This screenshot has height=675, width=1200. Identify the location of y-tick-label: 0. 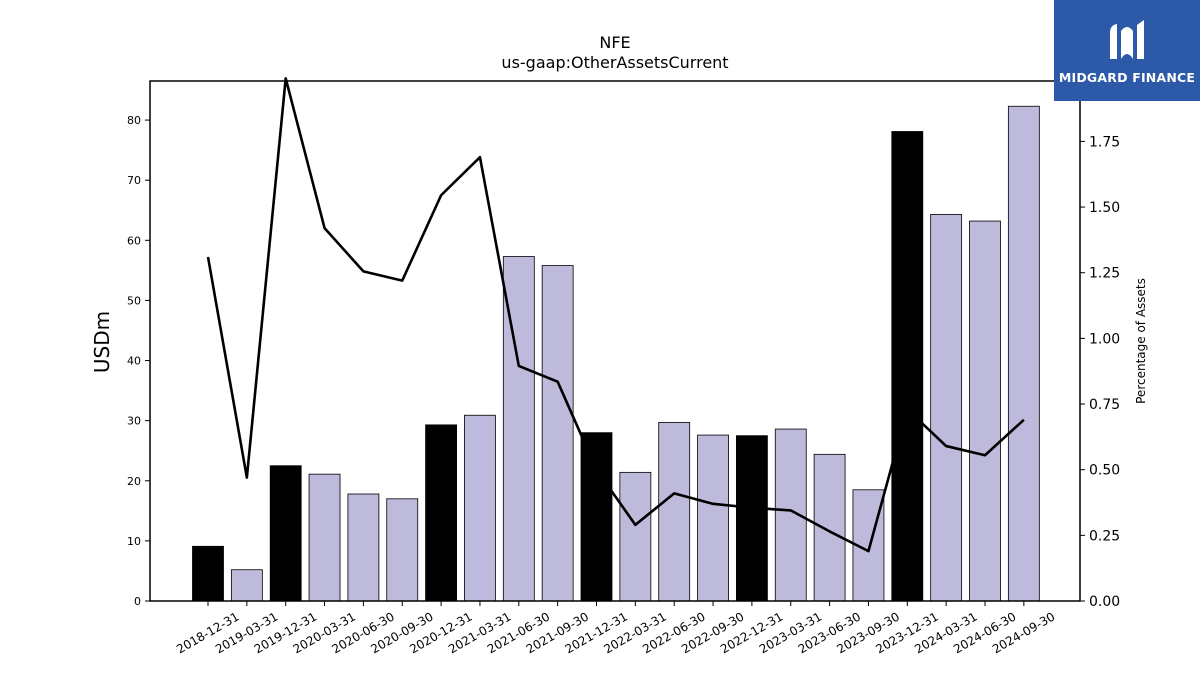
(137, 601).